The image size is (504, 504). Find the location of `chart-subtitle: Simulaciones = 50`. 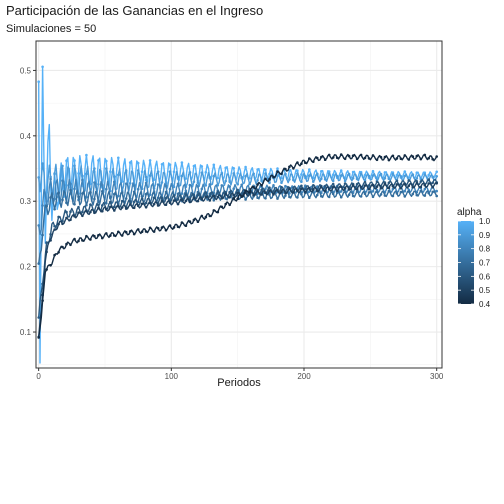

chart-subtitle: Simulaciones = 50 is located at coordinates (51, 29).